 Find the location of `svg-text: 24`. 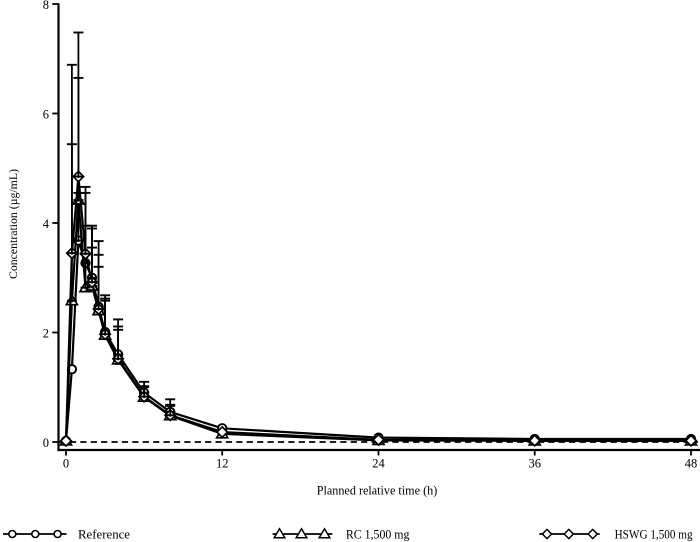

svg-text: 24 is located at coordinates (378, 464).